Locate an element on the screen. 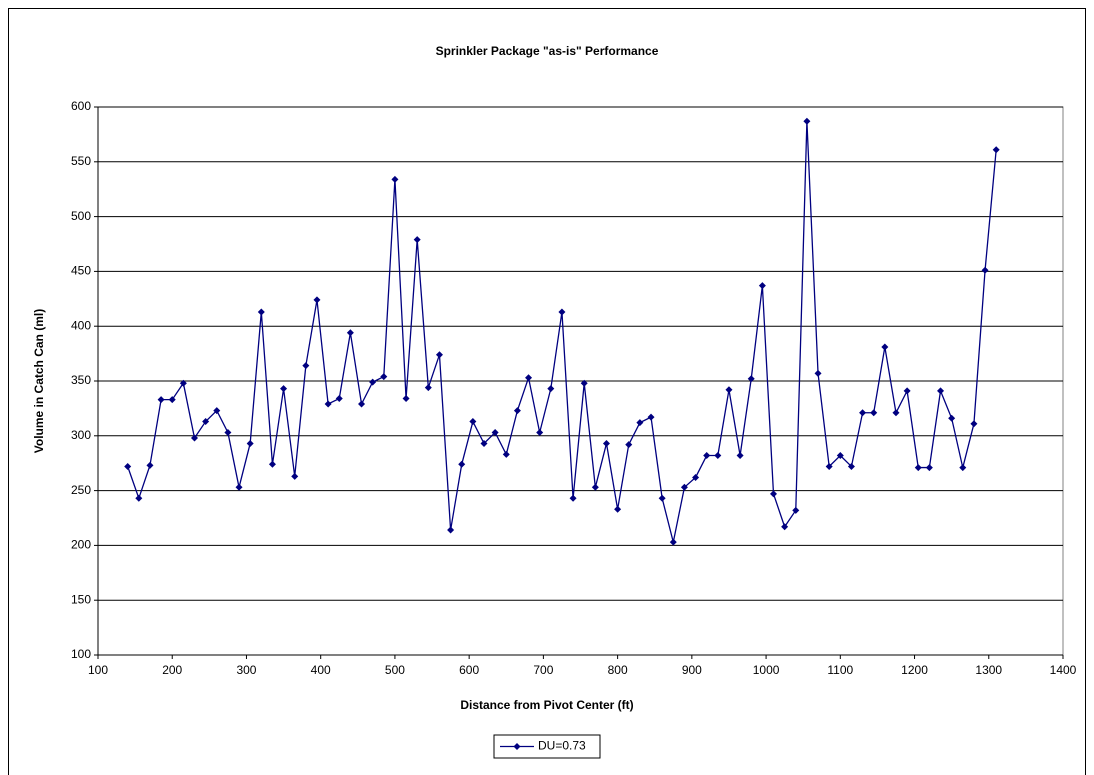 This screenshot has width=1094, height=775. y-tick-label: 500 is located at coordinates (81, 216).